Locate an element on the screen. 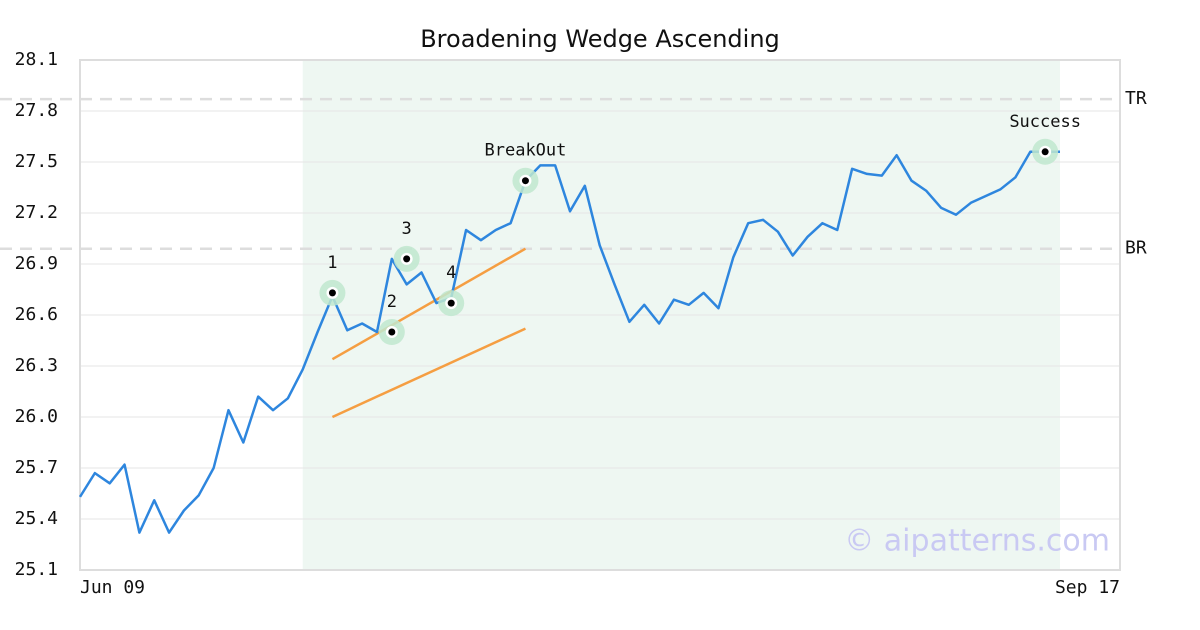 The width and height of the screenshot is (1200, 630). marker-label: 1 is located at coordinates (332, 263).